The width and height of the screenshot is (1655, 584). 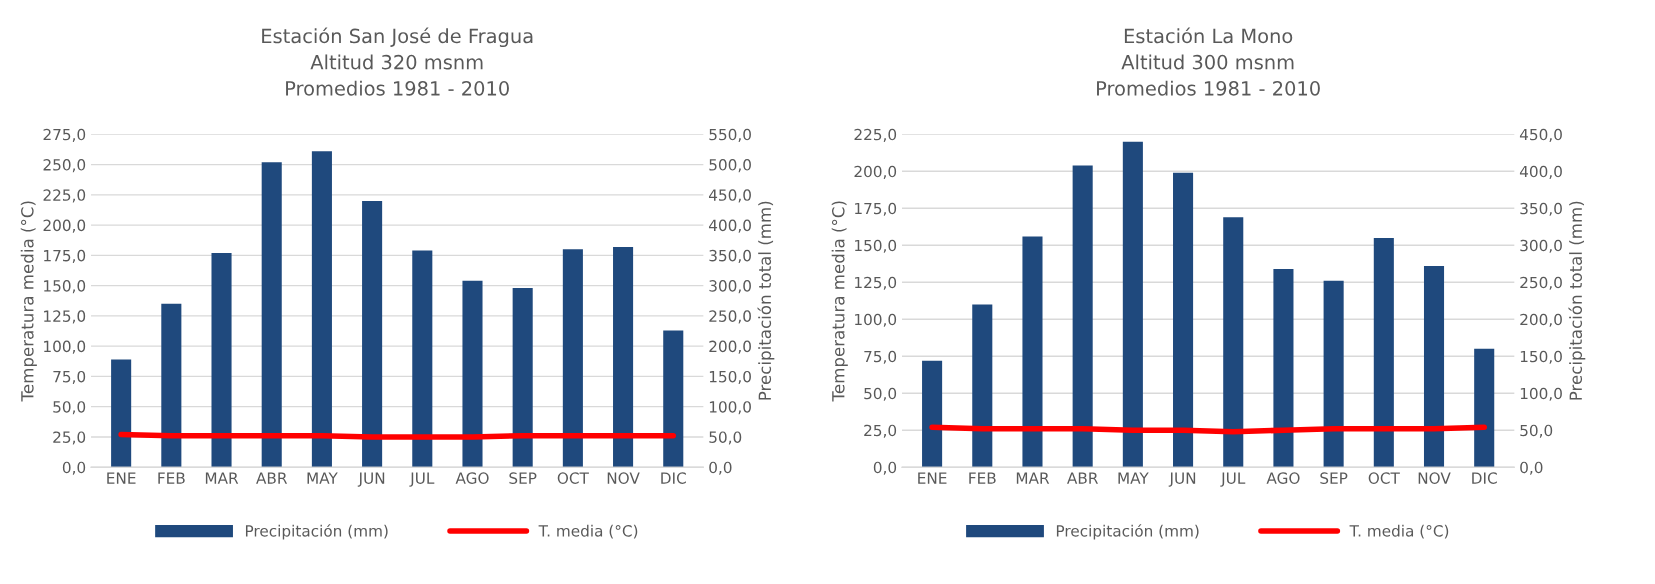 What do you see at coordinates (64, 135) in the screenshot?
I see `y-tick-label: 275,0` at bounding box center [64, 135].